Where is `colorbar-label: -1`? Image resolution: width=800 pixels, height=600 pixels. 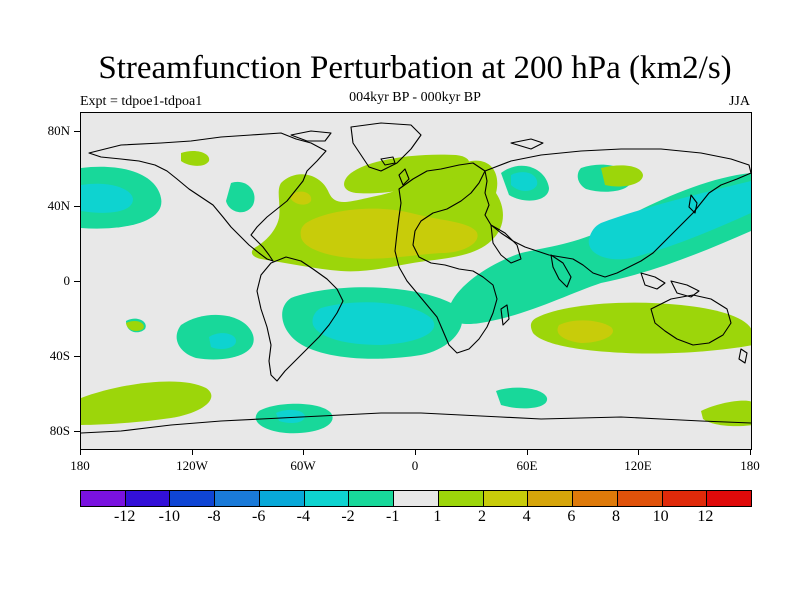 colorbar-label: -1 is located at coordinates (392, 516).